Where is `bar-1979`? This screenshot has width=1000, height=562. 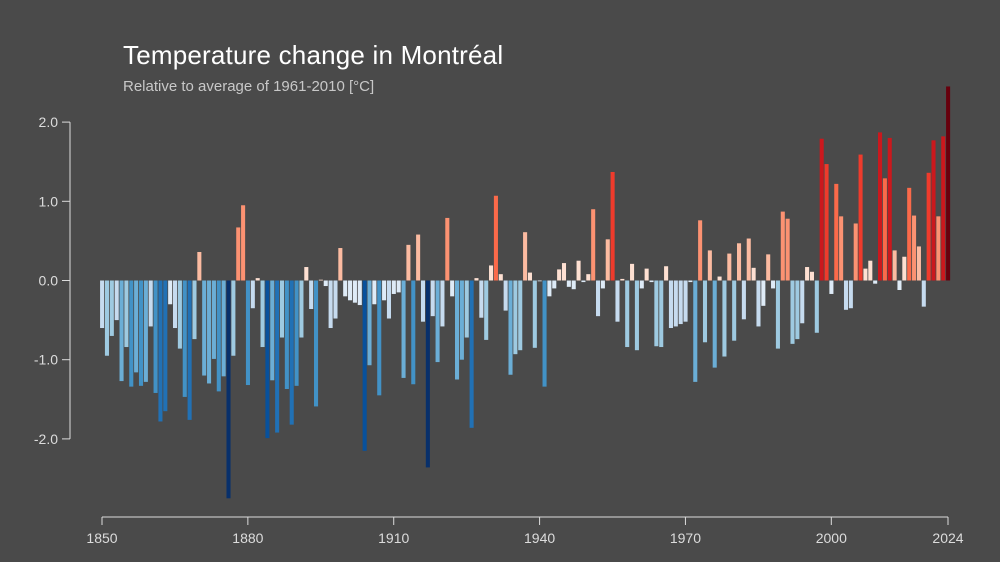 bar-1979 is located at coordinates (729, 267).